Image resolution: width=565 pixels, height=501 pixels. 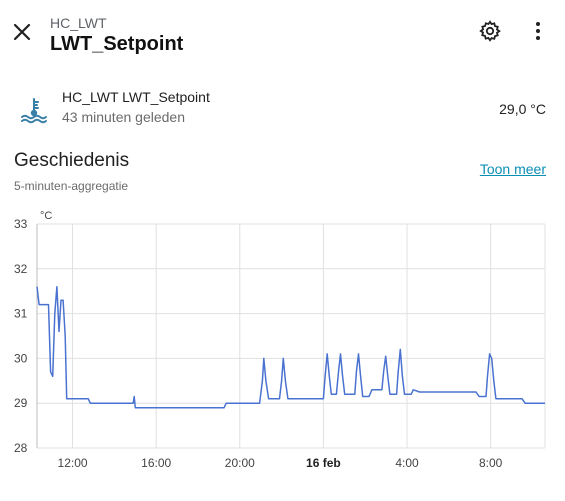 What do you see at coordinates (117, 44) in the screenshot?
I see `dialog-title: LWT_Setpoint` at bounding box center [117, 44].